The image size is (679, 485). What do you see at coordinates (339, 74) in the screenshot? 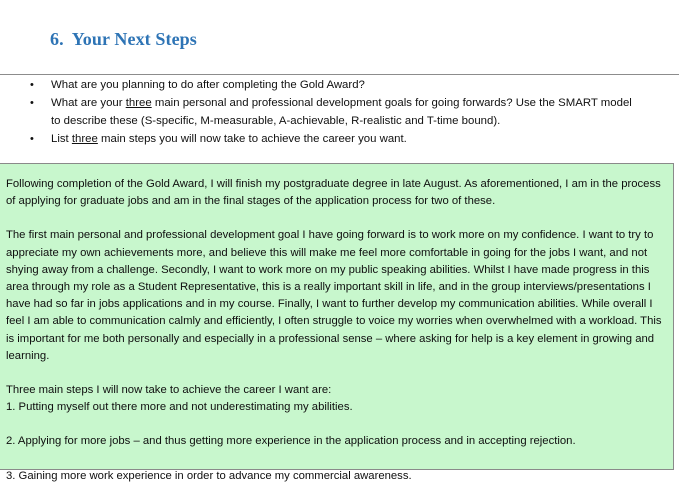
I see `divider` at bounding box center [339, 74].